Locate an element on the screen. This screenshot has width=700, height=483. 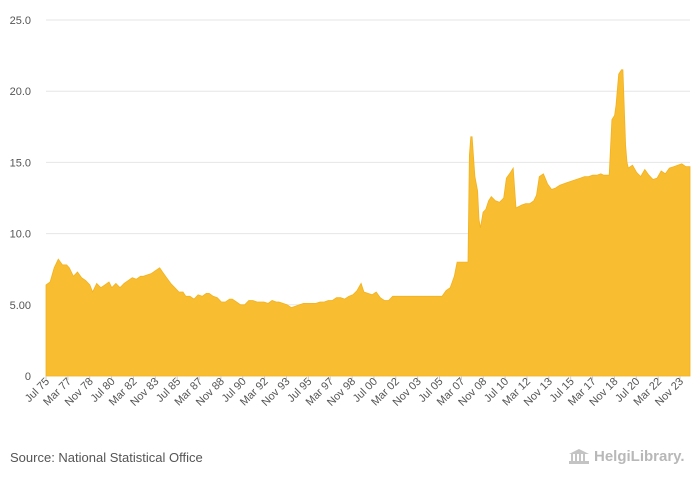
y-tick-label: 25.0 is located at coordinates (20, 21).